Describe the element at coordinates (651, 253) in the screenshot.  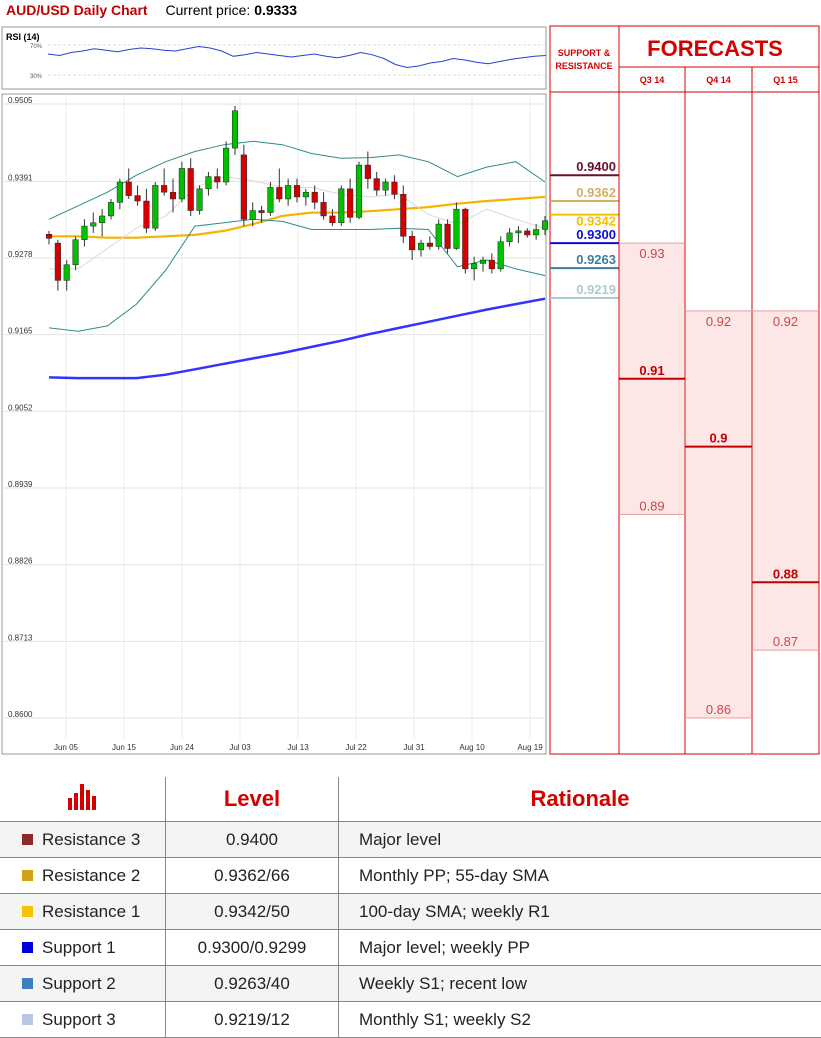
I see `forecast-high-label: 0.93` at that location.